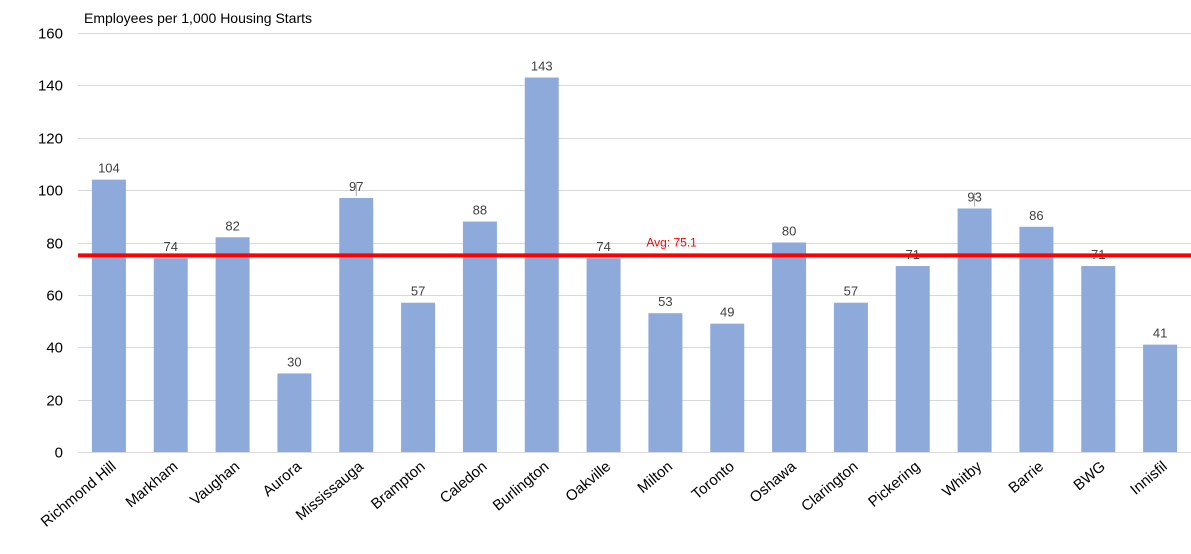 The height and width of the screenshot is (554, 1191). I want to click on x-category-label: Toronto, so click(713, 480).